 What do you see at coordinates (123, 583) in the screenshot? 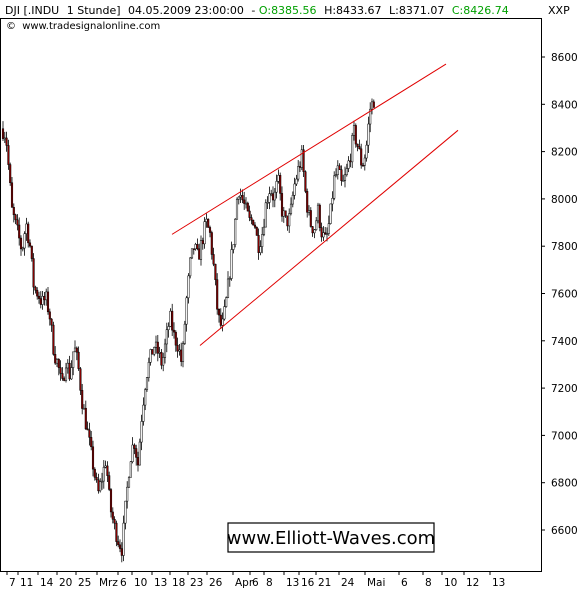
I see `x-tick-label: 6` at bounding box center [123, 583].